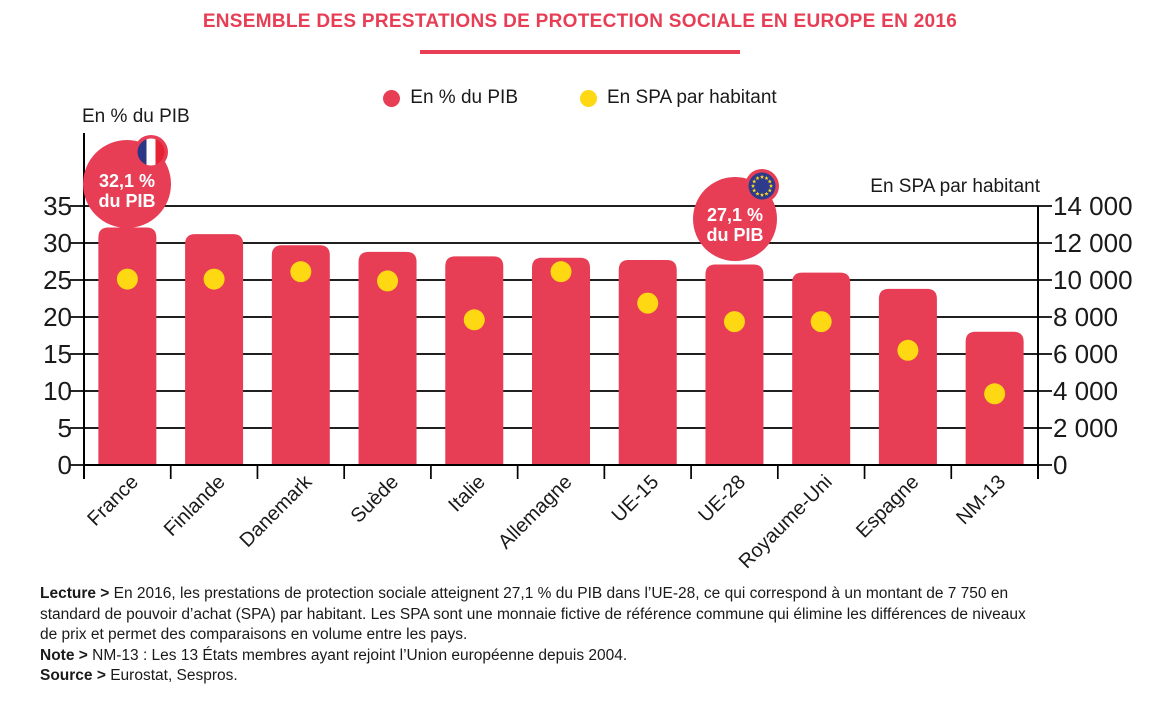 The height and width of the screenshot is (702, 1160). I want to click on legend-label-pib: En % du PIB, so click(464, 97).